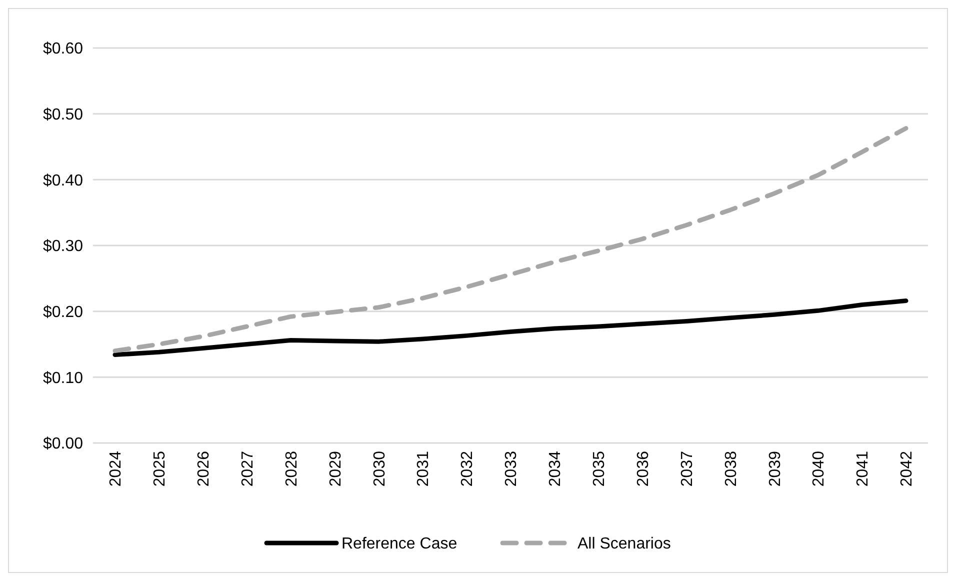 This screenshot has width=956, height=579. What do you see at coordinates (291, 468) in the screenshot?
I see `x-tick-label: 2028` at bounding box center [291, 468].